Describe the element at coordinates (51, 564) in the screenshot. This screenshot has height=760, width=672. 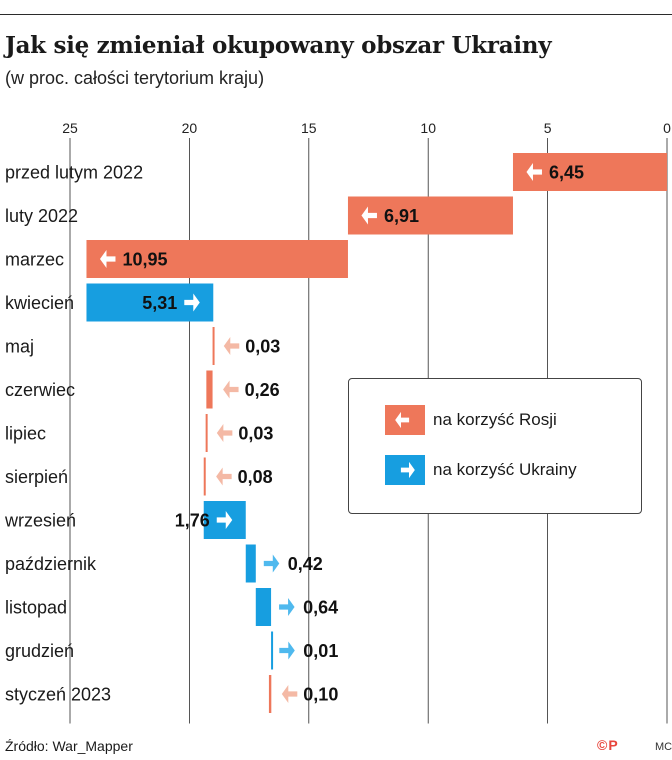
I see `category-label: październik` at that location.